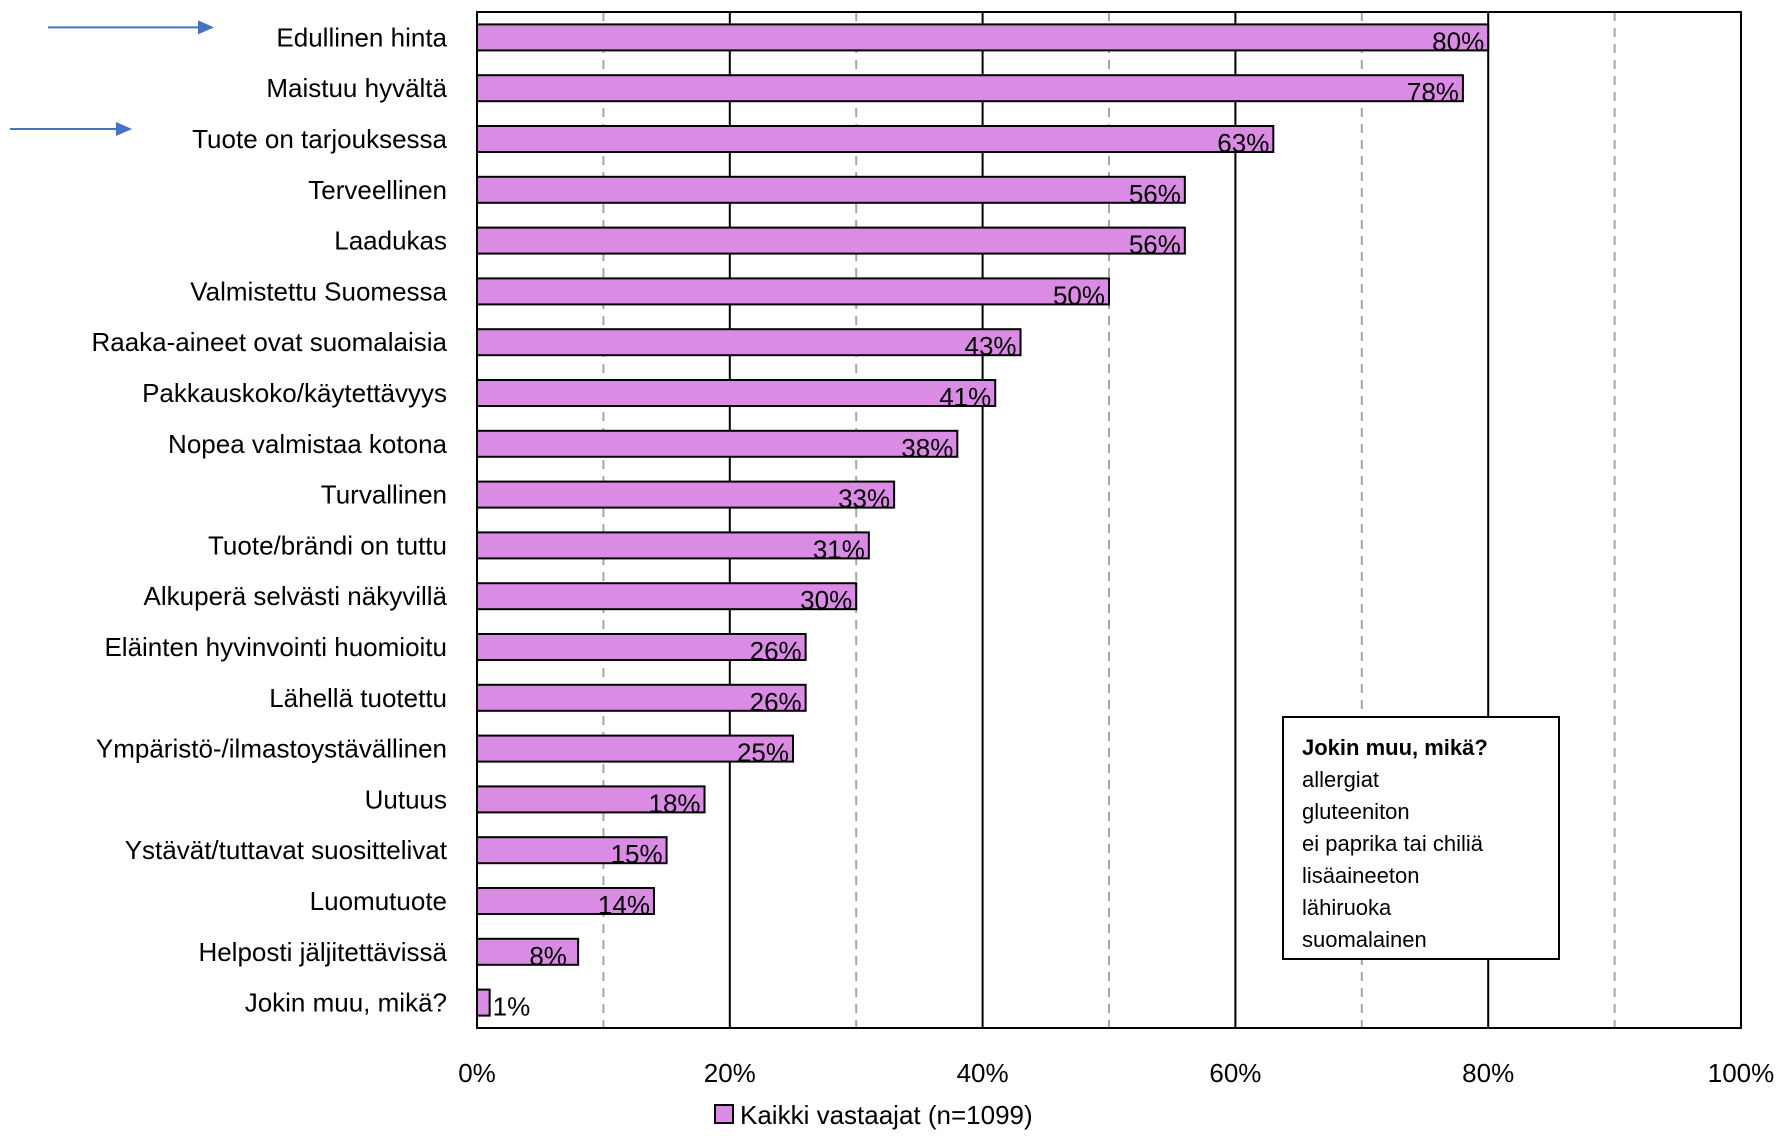  What do you see at coordinates (275, 647) in the screenshot?
I see `category-label: Eläinten hyvinvointi huomioitu` at bounding box center [275, 647].